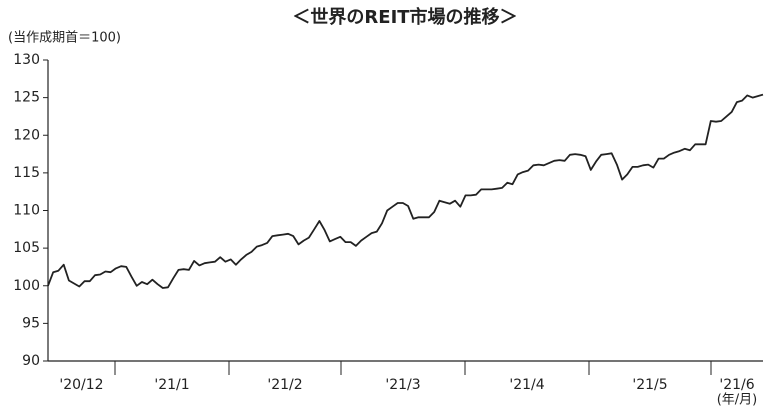 The width and height of the screenshot is (765, 411). I want to click on x-tick-label: '21/3, so click(402, 385).